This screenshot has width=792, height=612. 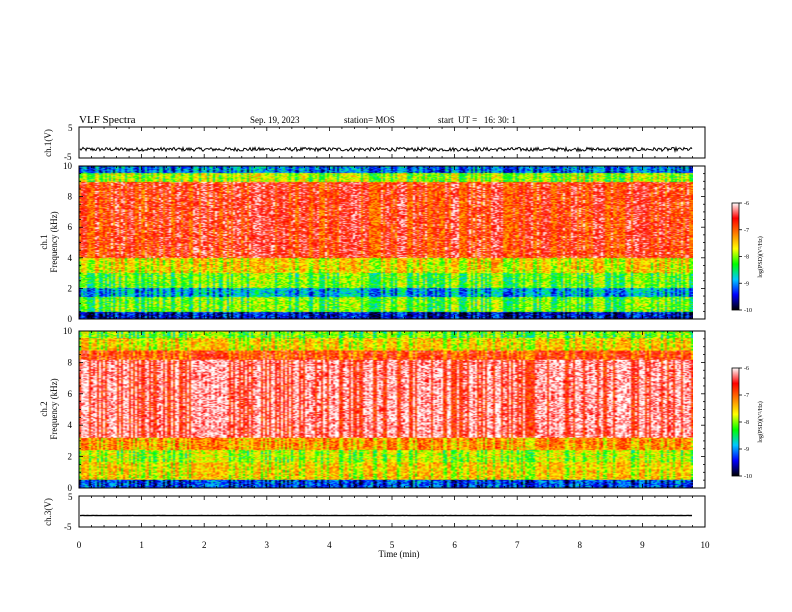 I want to click on ch3-ytick-bottom: -5, so click(x=68, y=527).